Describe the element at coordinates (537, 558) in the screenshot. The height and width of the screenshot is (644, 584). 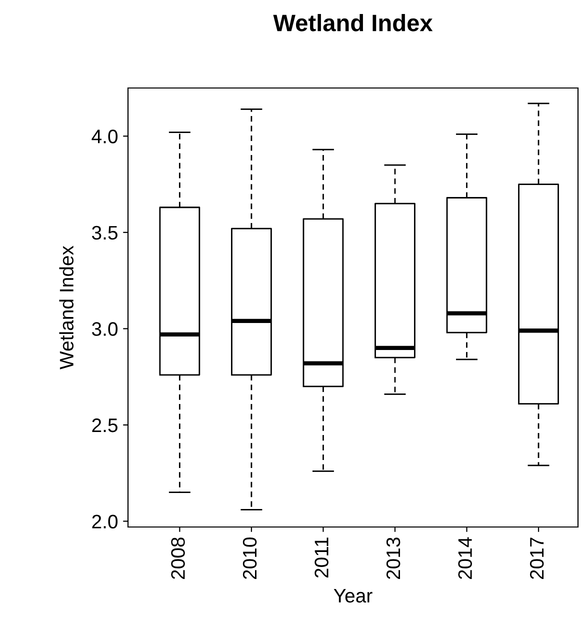
I see `x-tick-label: 2017` at that location.